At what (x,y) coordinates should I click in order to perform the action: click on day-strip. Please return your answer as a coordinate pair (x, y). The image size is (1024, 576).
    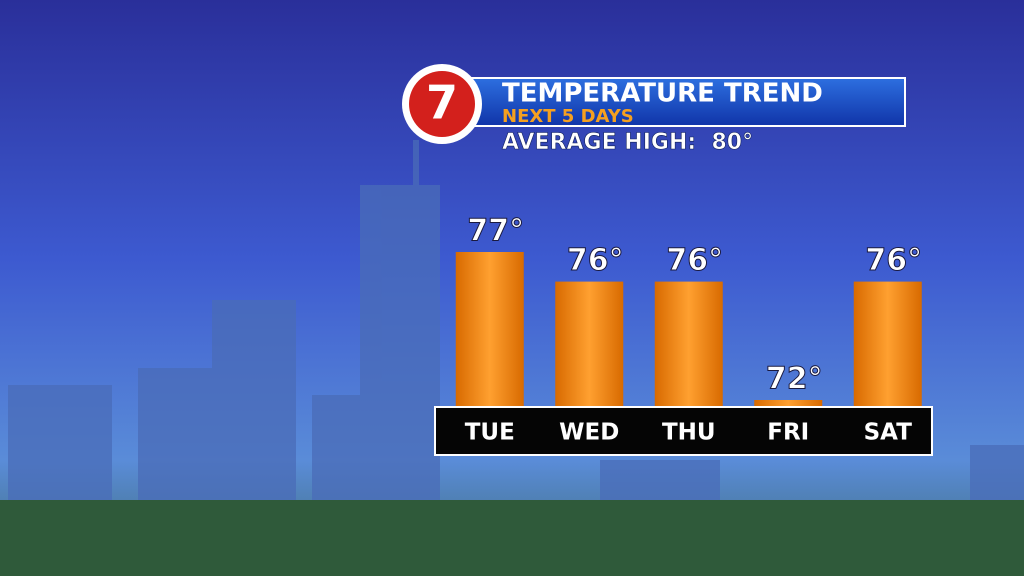
    Looking at the image, I should click on (683, 431).